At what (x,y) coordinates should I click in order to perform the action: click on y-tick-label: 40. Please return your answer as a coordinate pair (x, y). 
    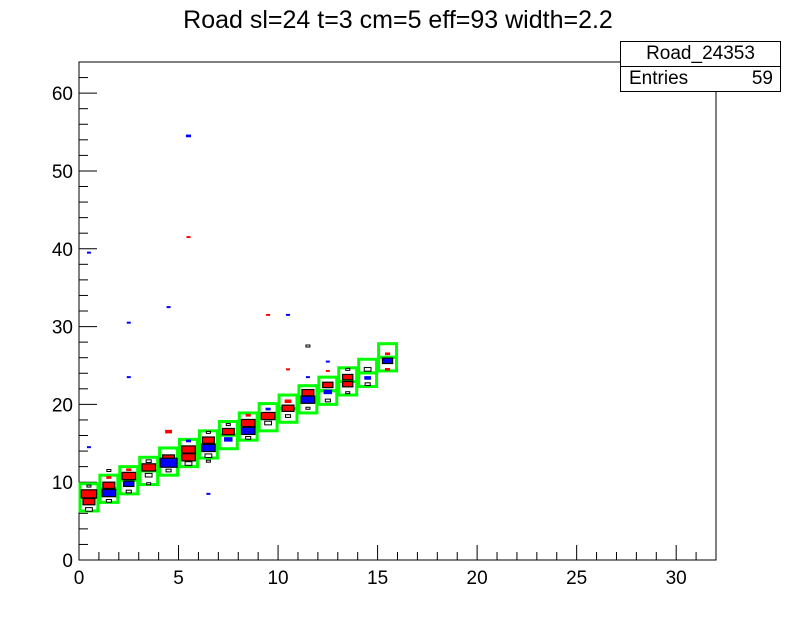
    Looking at the image, I should click on (62, 250).